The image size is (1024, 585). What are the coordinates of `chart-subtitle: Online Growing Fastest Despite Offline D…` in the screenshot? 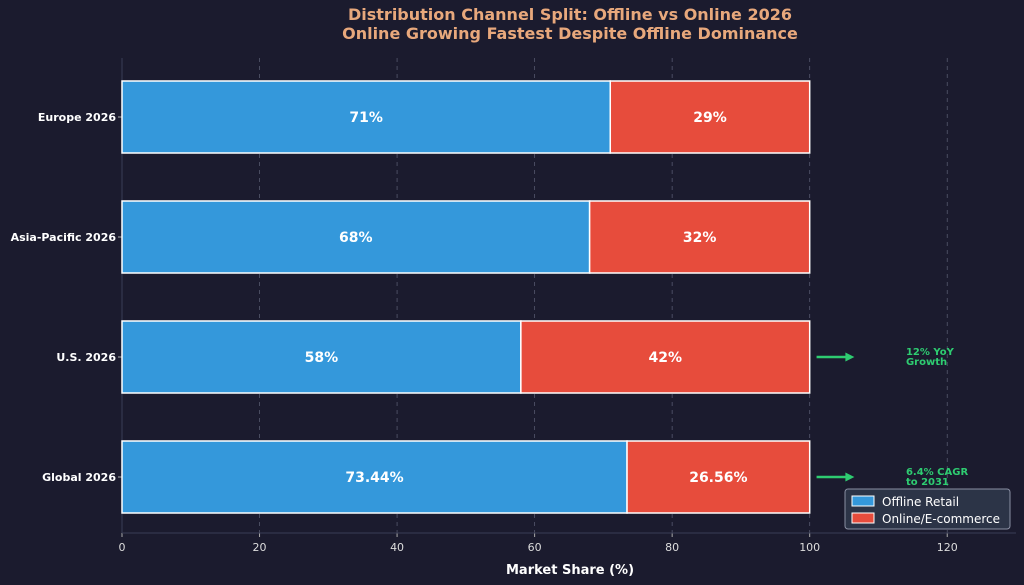 It's located at (570, 33).